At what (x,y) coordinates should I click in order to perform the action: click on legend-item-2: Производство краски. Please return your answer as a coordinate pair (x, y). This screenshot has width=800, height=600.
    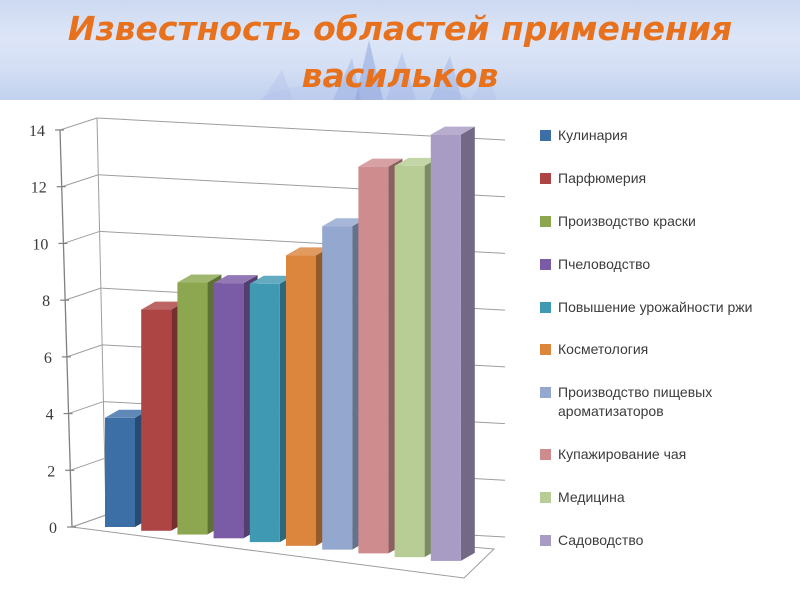
    Looking at the image, I should click on (665, 221).